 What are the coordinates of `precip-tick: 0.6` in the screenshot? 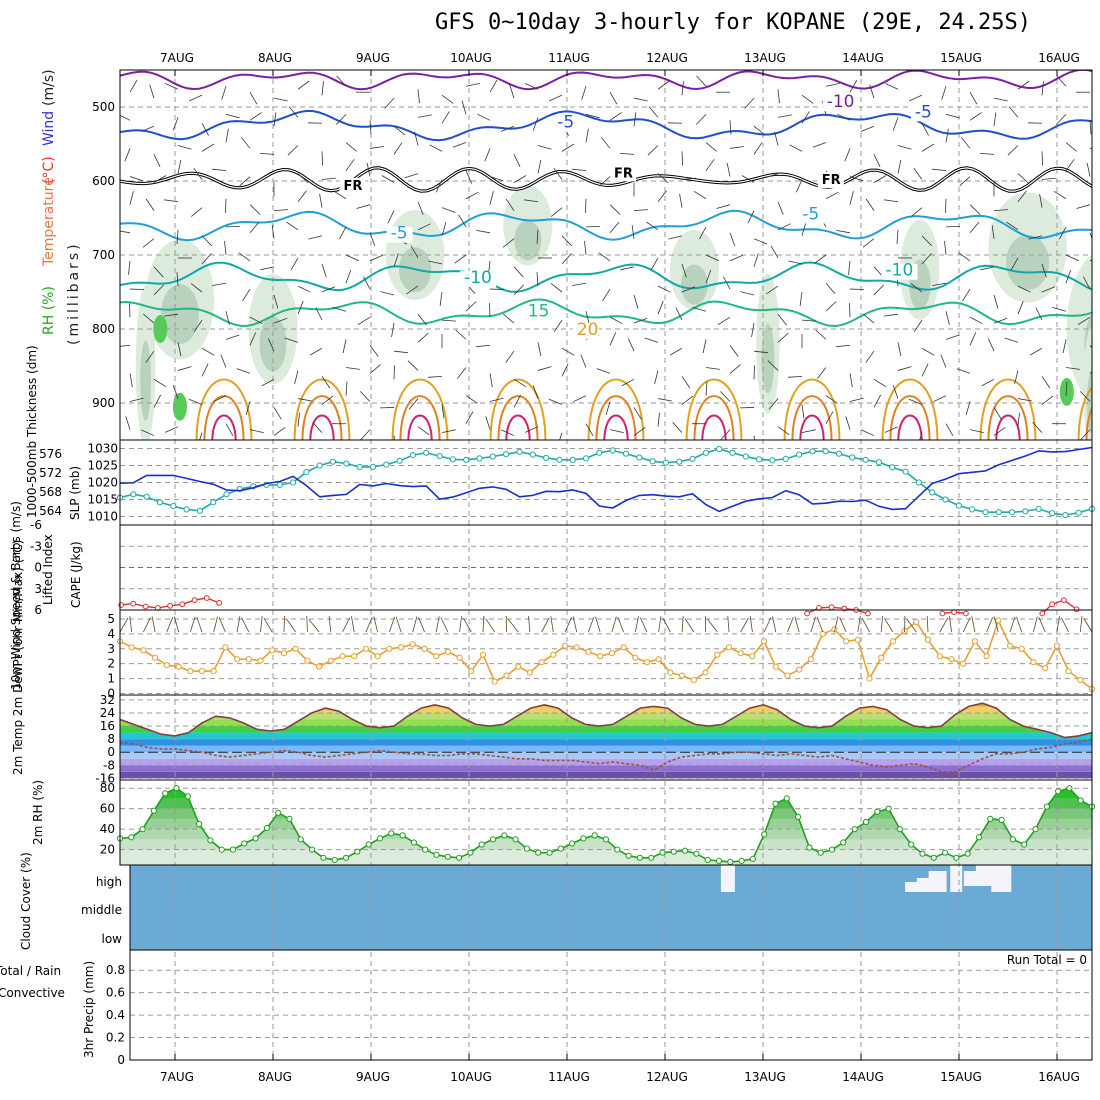 It's located at (115, 993).